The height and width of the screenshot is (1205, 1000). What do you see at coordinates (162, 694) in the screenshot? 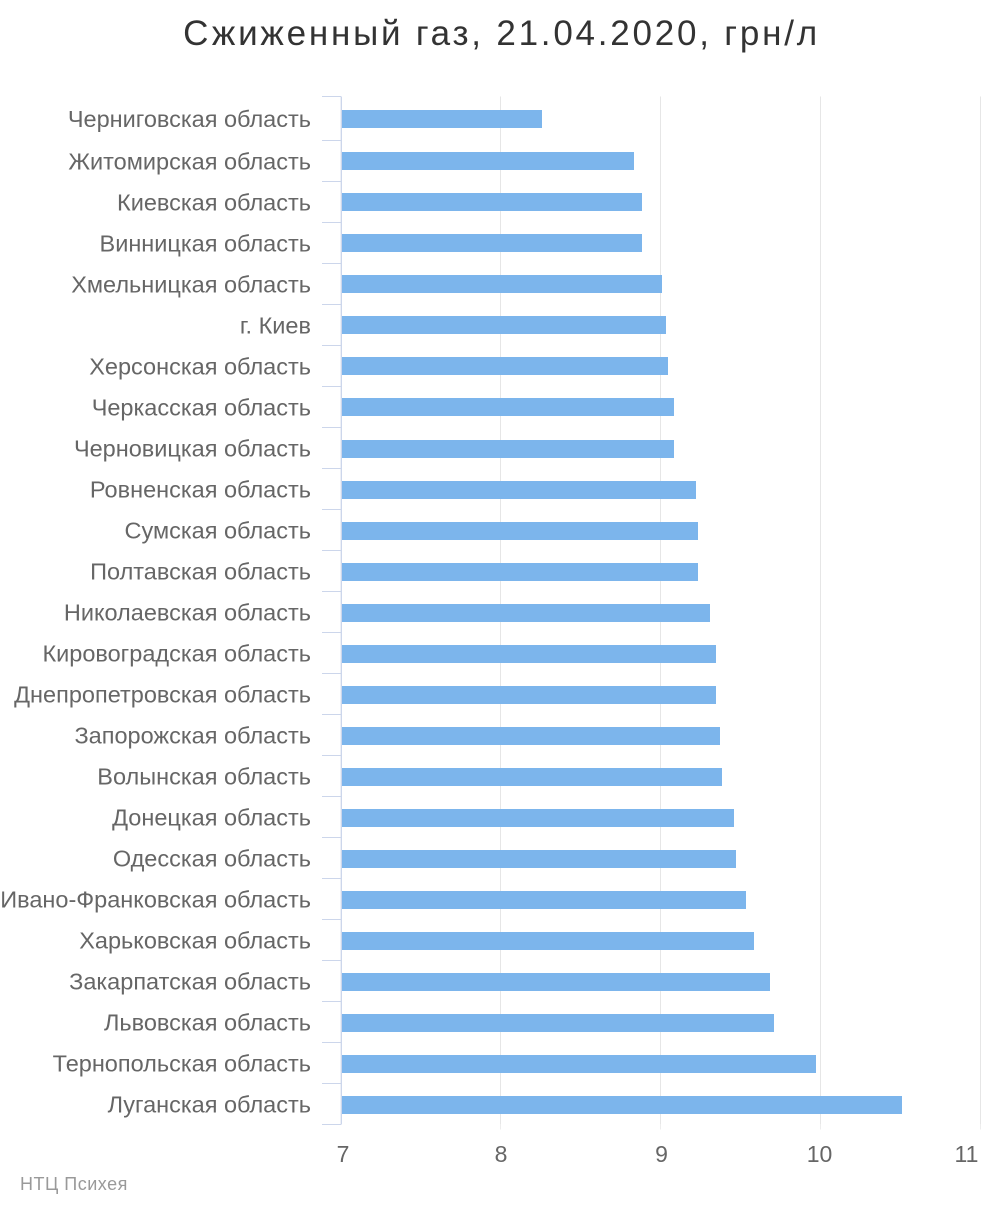
I see `svg-text: Днепропетровская область` at bounding box center [162, 694].